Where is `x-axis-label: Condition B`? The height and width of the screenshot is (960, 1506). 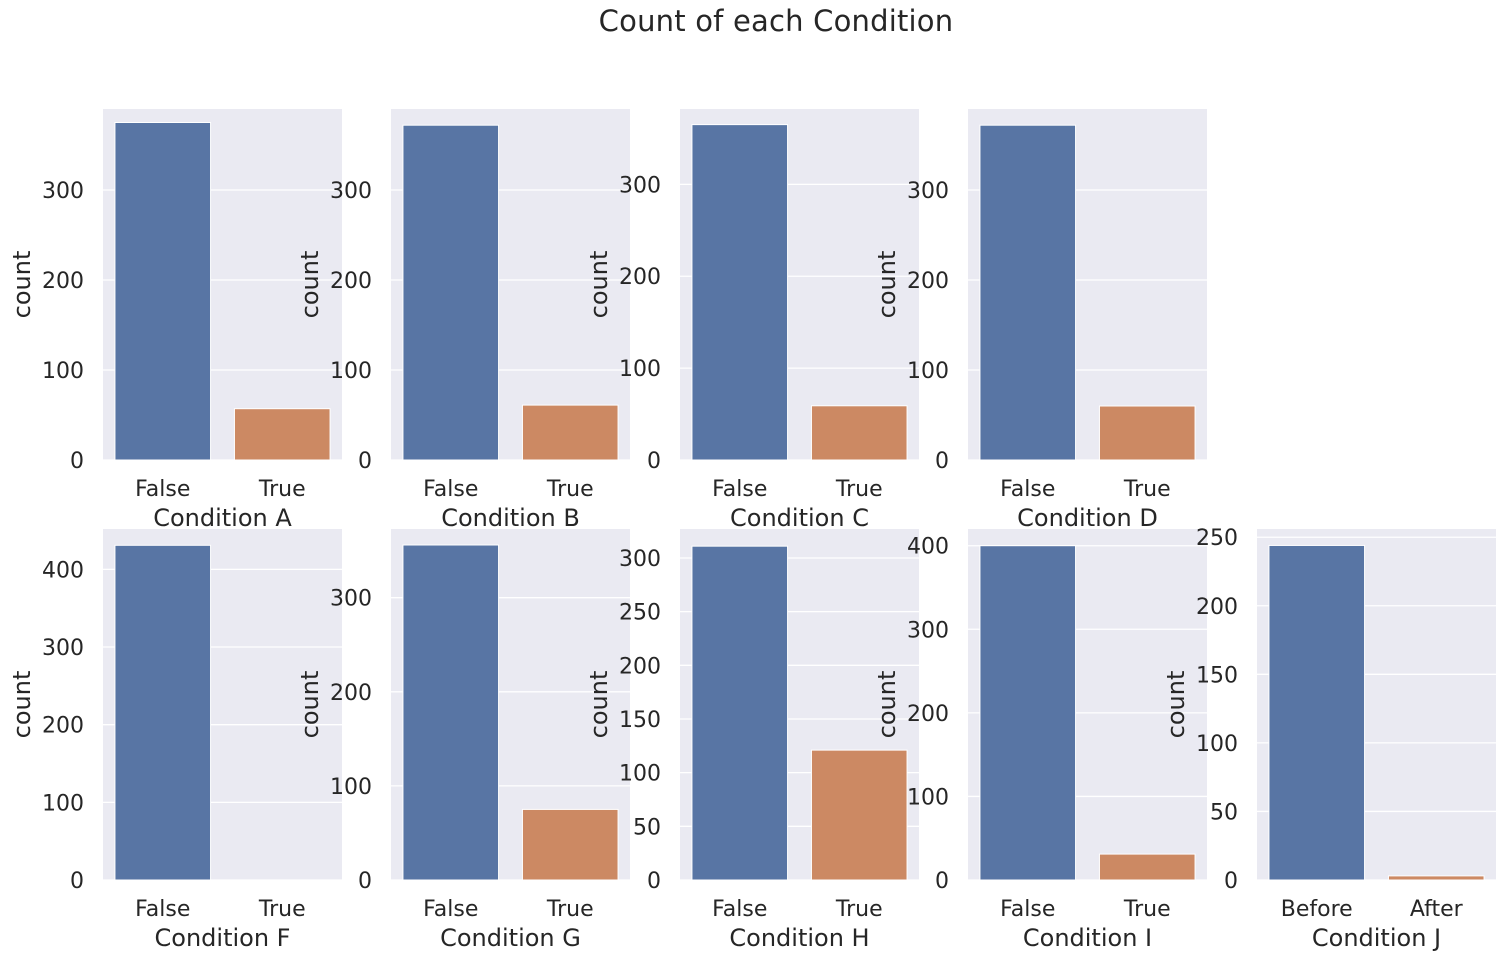 x-axis-label: Condition B is located at coordinates (510, 518).